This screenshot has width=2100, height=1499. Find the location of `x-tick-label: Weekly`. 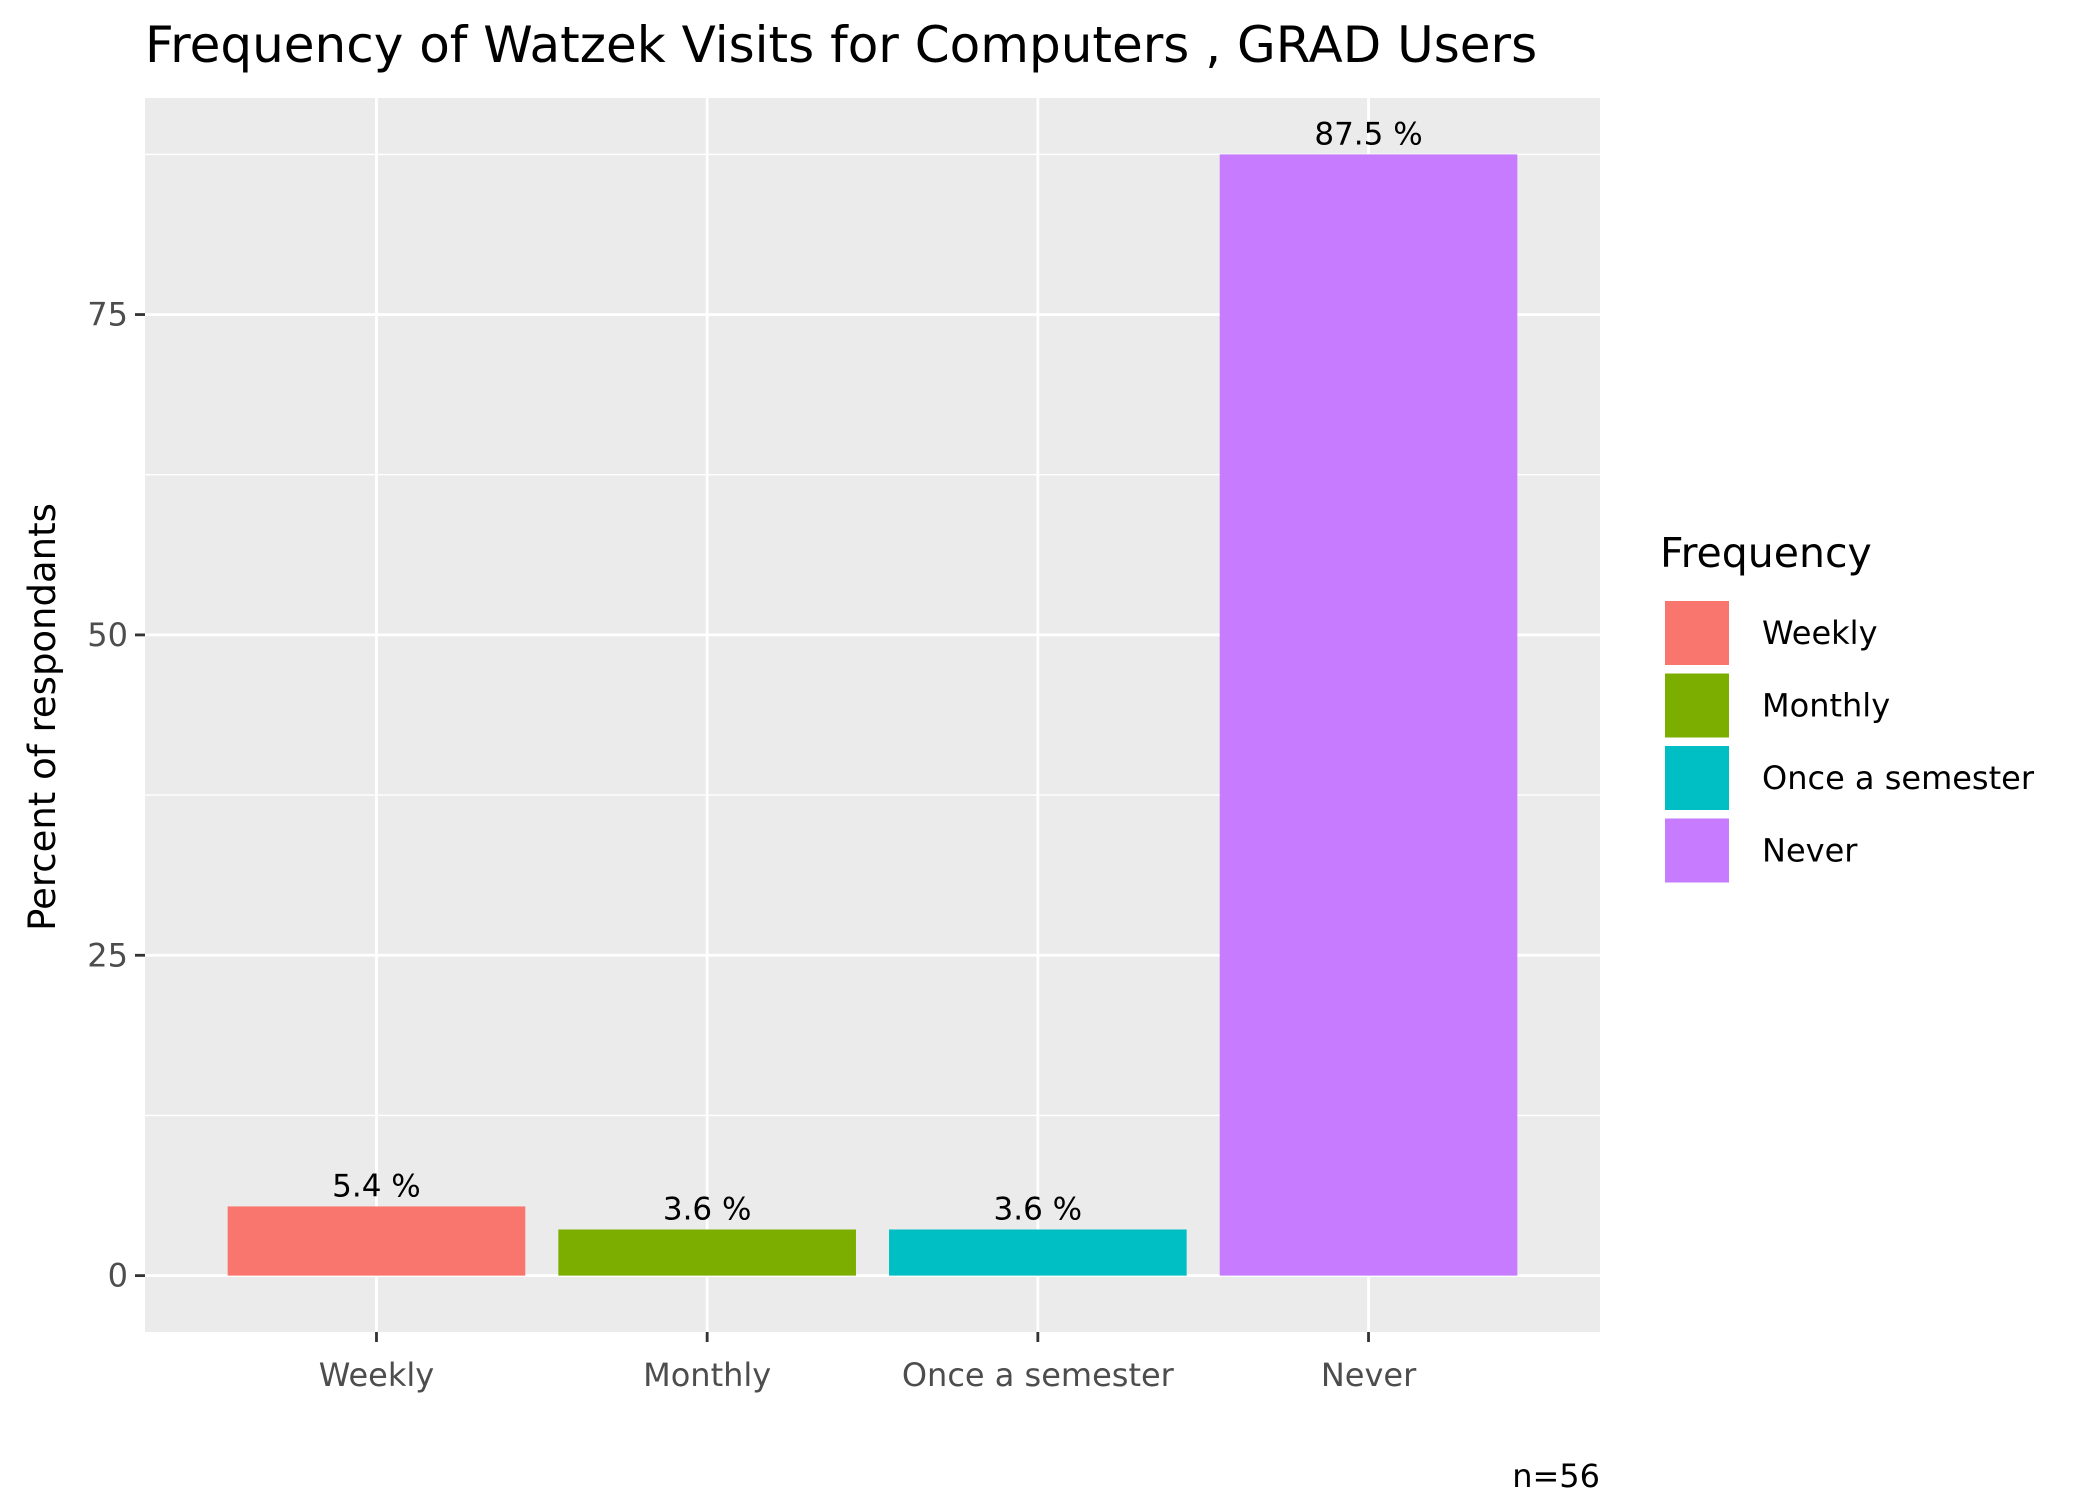

x-tick-label: Weekly is located at coordinates (377, 1375).